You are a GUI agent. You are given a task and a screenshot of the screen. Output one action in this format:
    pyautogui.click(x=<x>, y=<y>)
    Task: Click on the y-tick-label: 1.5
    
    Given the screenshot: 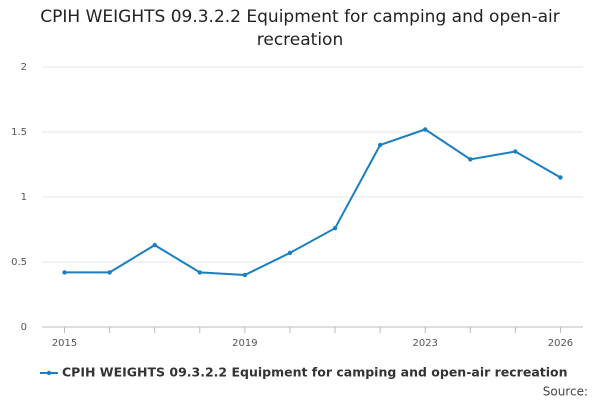 What is the action you would take?
    pyautogui.click(x=19, y=132)
    